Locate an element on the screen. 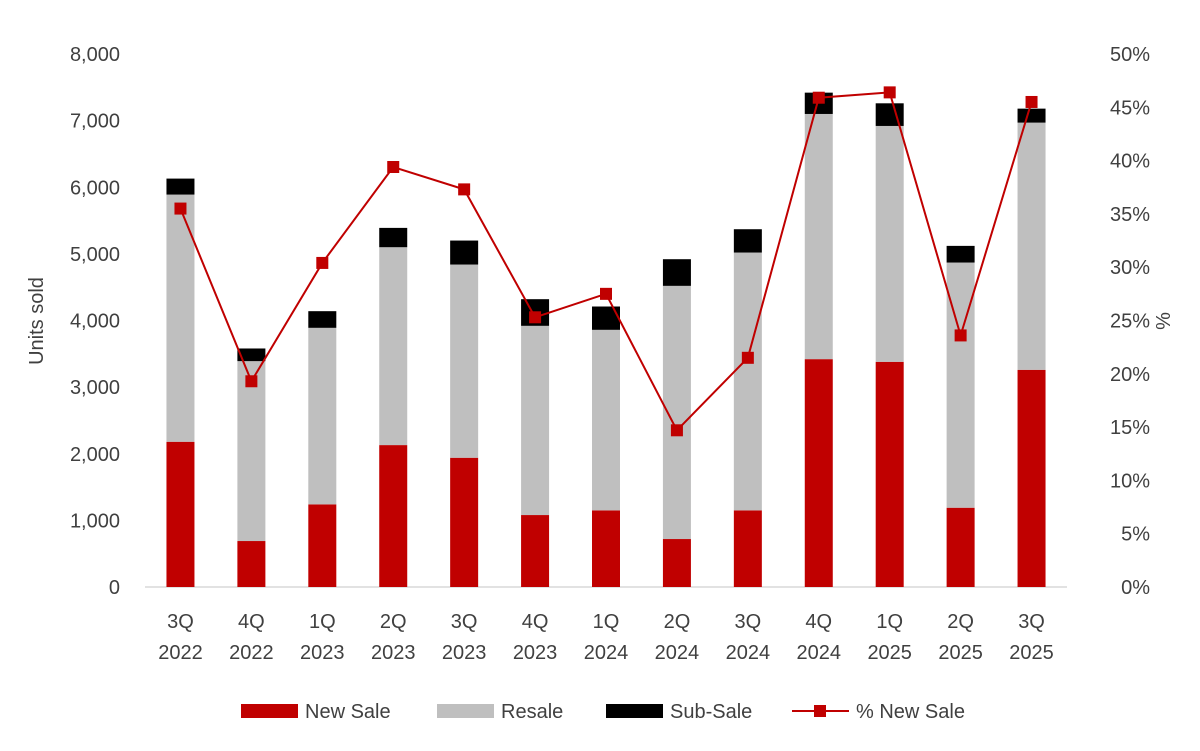 Image resolution: width=1200 pixels, height=751 pixels. legend-label: % New Sale is located at coordinates (910, 712).